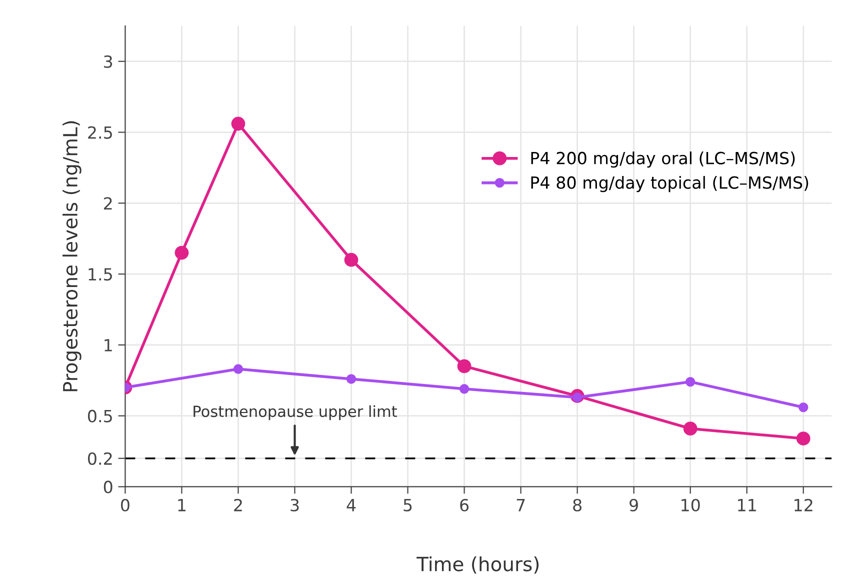 The width and height of the screenshot is (846, 576). Describe the element at coordinates (464, 505) in the screenshot. I see `x-tick-label: 6` at that location.